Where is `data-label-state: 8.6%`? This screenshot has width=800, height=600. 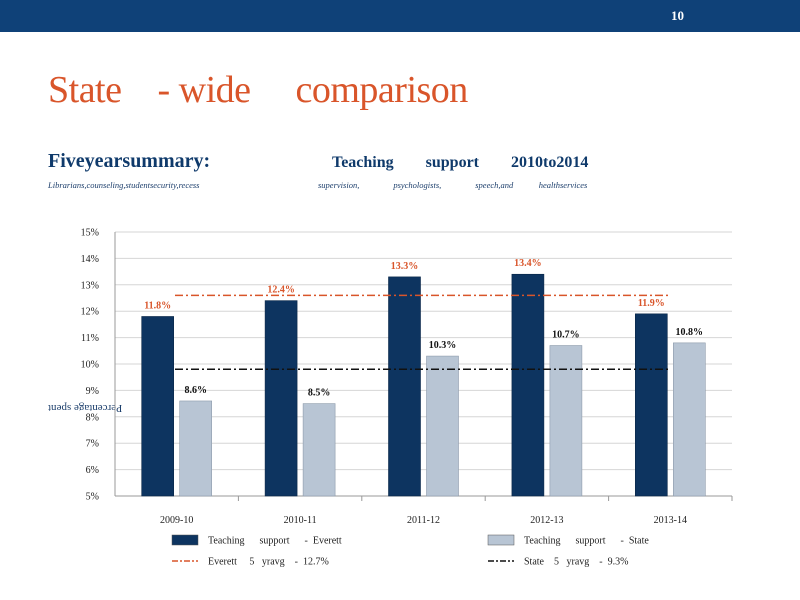
data-label-state: 8.6% is located at coordinates (195, 390).